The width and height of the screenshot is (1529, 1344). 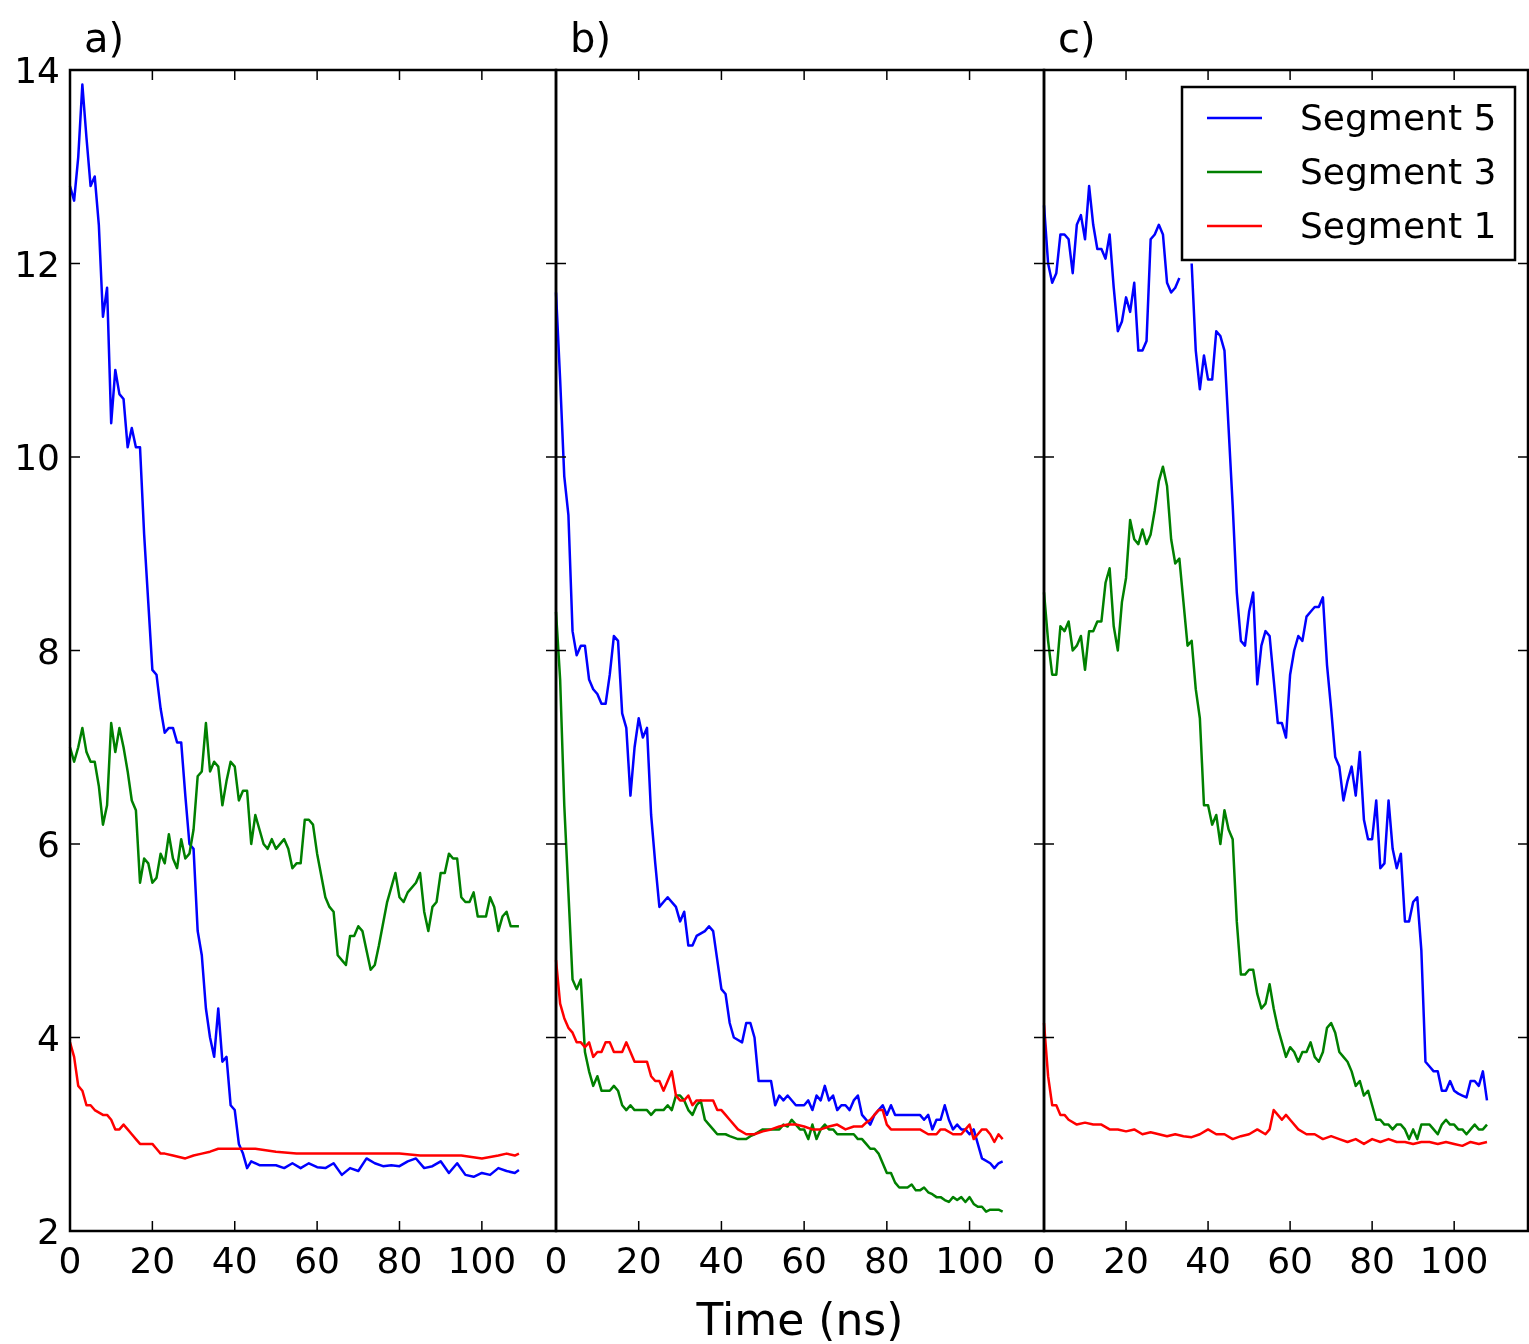 What do you see at coordinates (48, 651) in the screenshot?
I see `y-tick-label: 8` at bounding box center [48, 651].